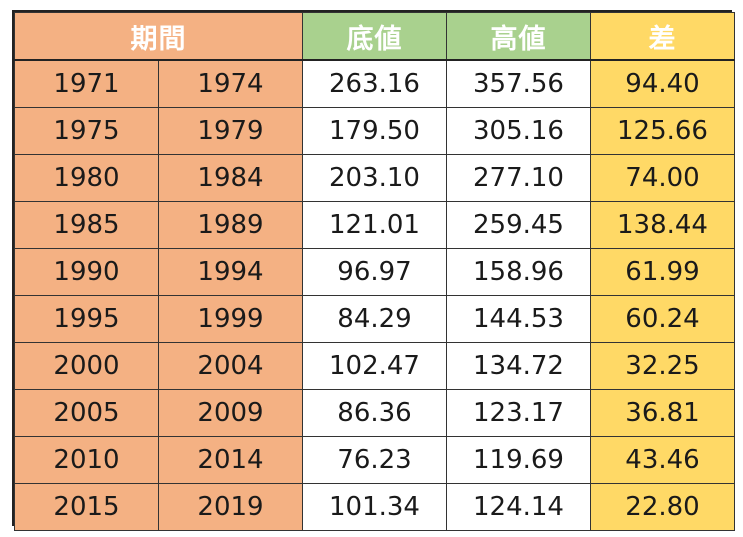  I want to click on cell-low: 263.16, so click(374, 83).